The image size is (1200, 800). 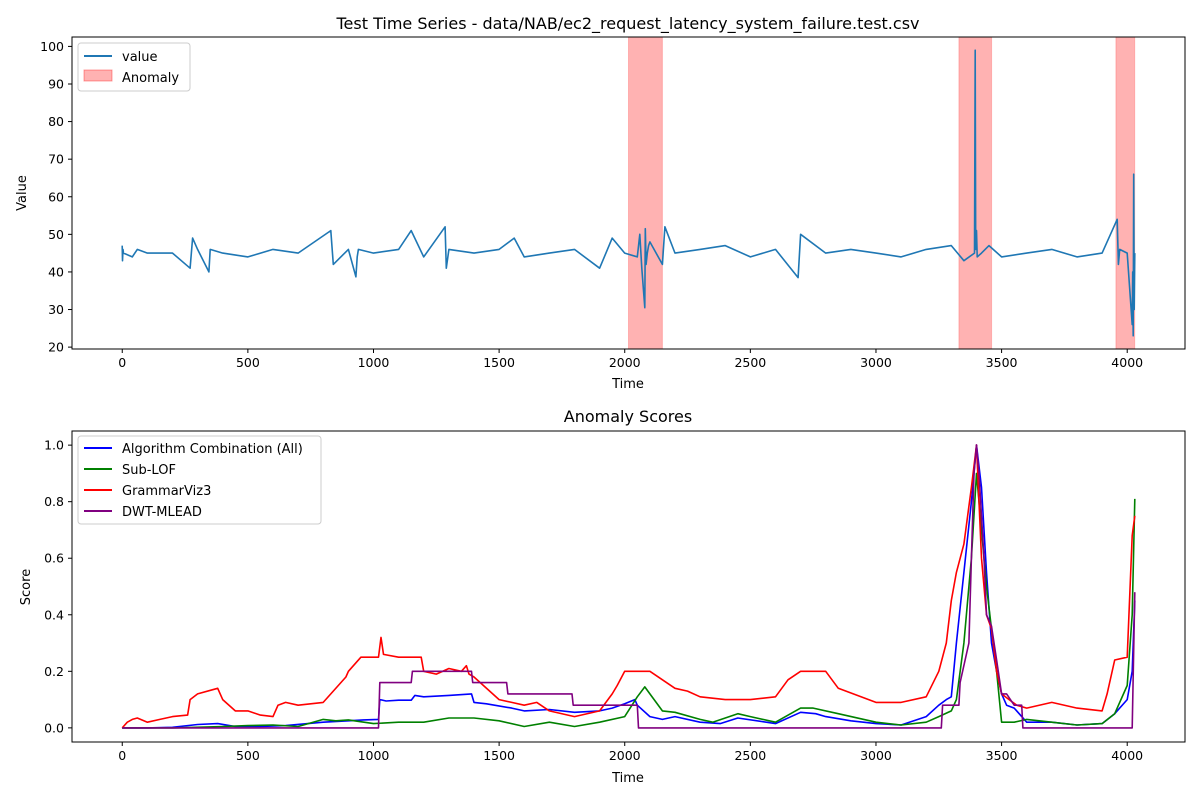 What do you see at coordinates (166, 491) in the screenshot?
I see `legend-label-grammarviz3: GrammarViz3` at bounding box center [166, 491].